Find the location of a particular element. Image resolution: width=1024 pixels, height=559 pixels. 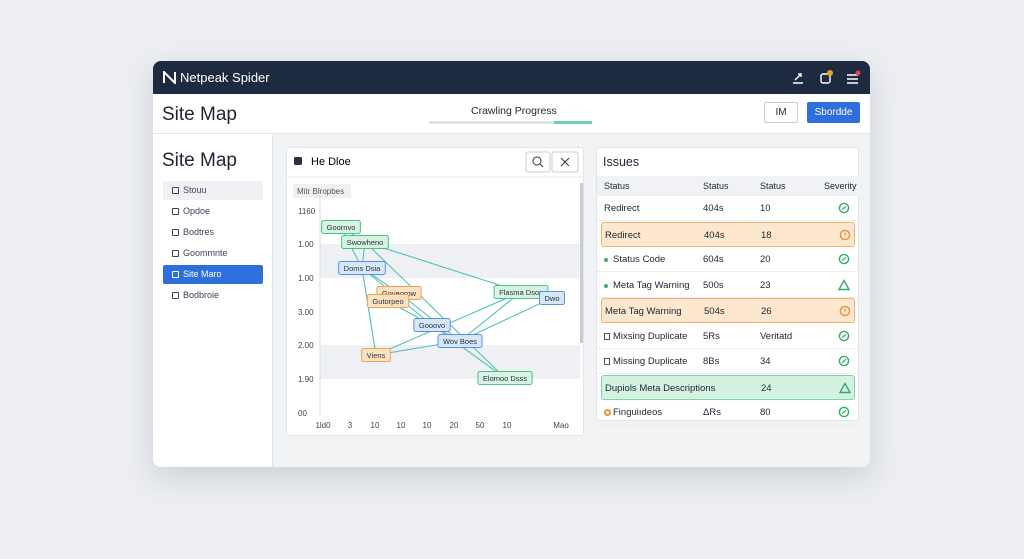

nav-item: Bodtres is located at coordinates (213, 232).